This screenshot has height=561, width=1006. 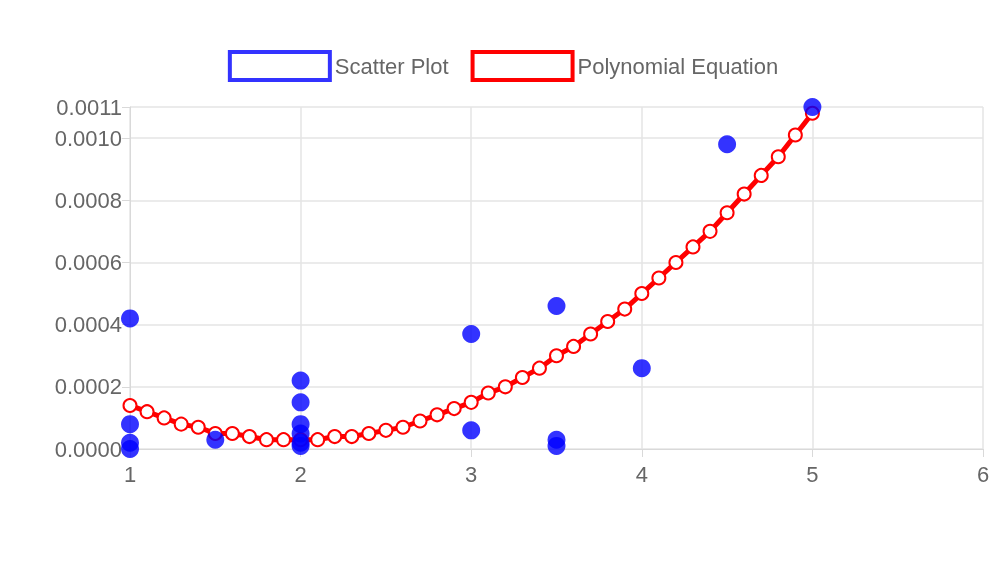 What do you see at coordinates (471, 474) in the screenshot?
I see `x-tick-label: 3` at bounding box center [471, 474].